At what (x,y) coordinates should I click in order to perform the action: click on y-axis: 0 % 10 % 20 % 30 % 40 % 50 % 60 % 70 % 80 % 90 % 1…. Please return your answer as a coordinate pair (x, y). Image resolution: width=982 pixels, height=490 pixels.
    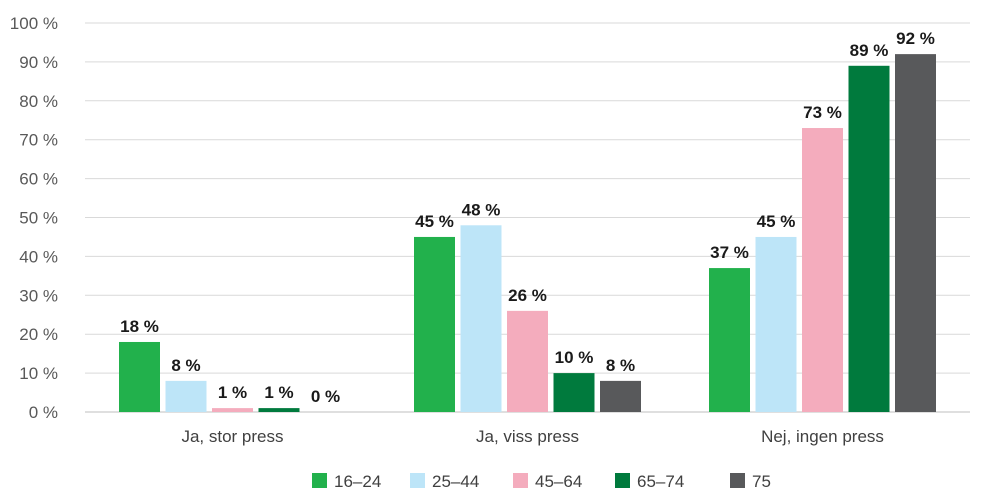
    Looking at the image, I should click on (34, 218).